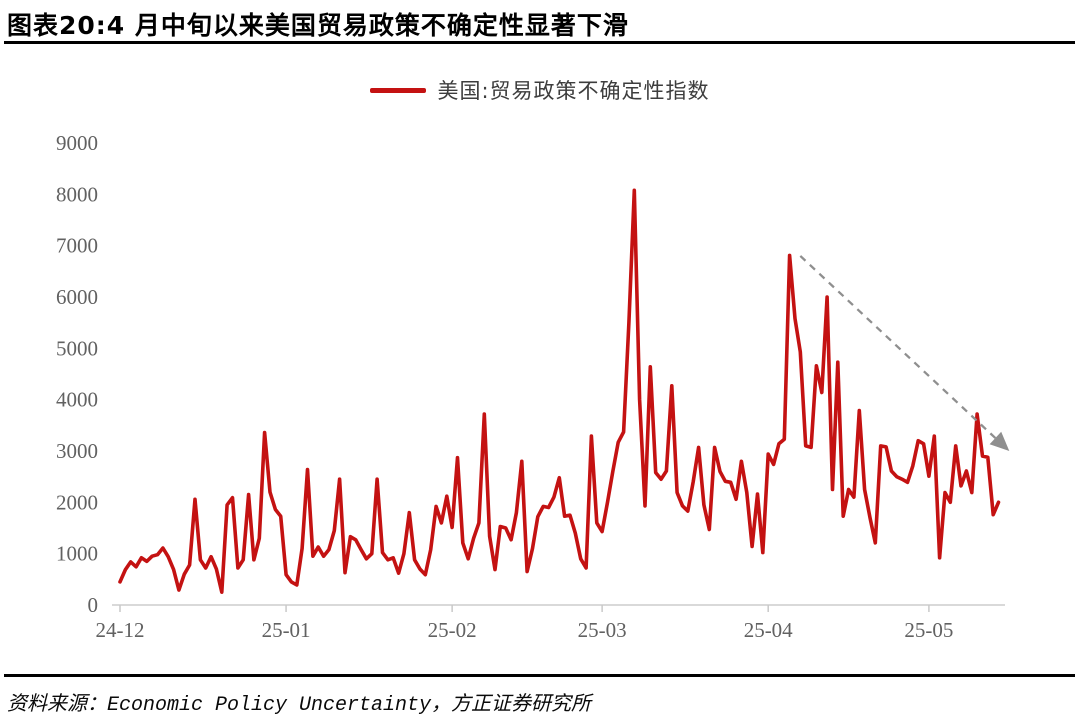 The image size is (1080, 725). Describe the element at coordinates (898, 347) in the screenshot. I see `trend-arrow-dashed-line` at that location.